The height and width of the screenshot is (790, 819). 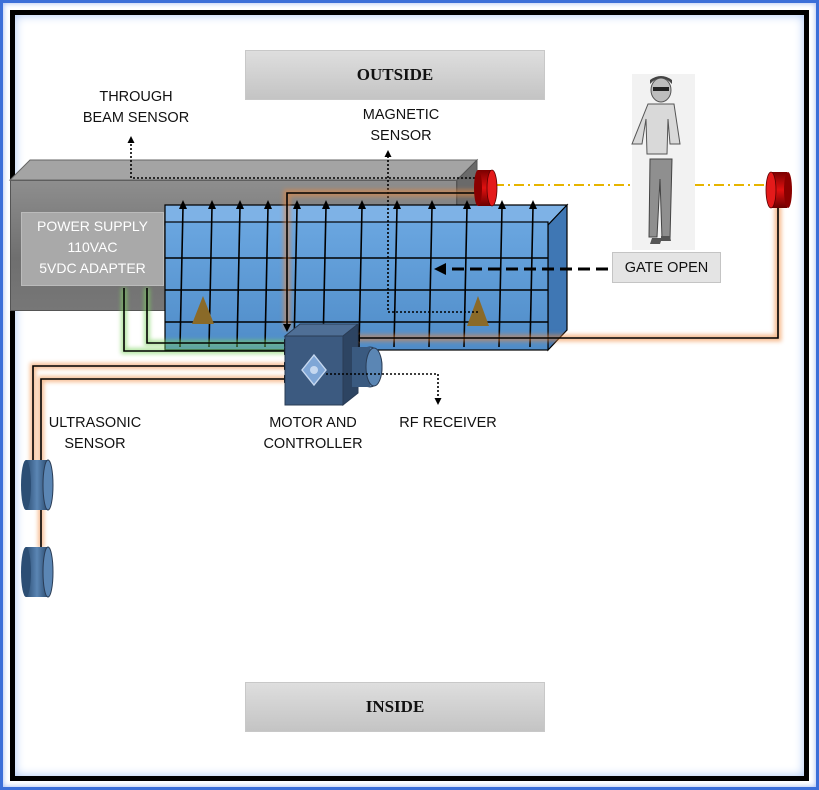 What do you see at coordinates (381, 260) in the screenshot?
I see `beam-emitter-wire` at bounding box center [381, 260].